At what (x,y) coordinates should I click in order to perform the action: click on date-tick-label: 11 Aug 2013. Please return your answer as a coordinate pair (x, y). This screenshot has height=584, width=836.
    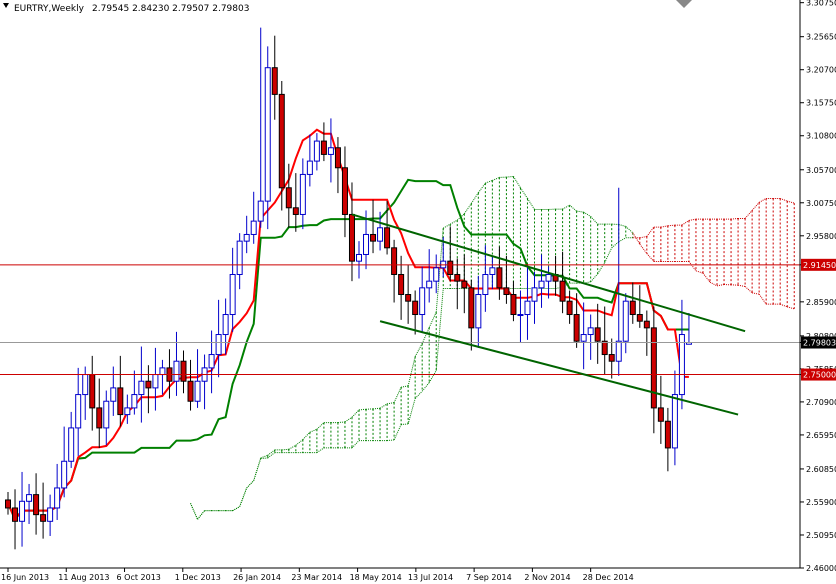
    Looking at the image, I should click on (83, 577).